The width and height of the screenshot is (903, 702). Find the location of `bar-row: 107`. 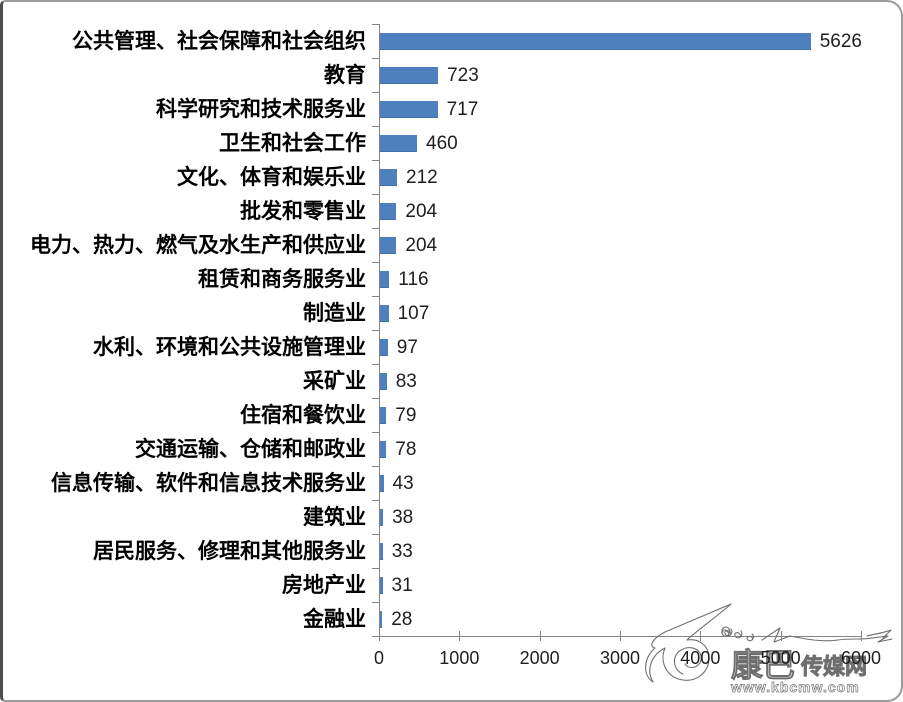

bar-row: 107 is located at coordinates (621, 313).